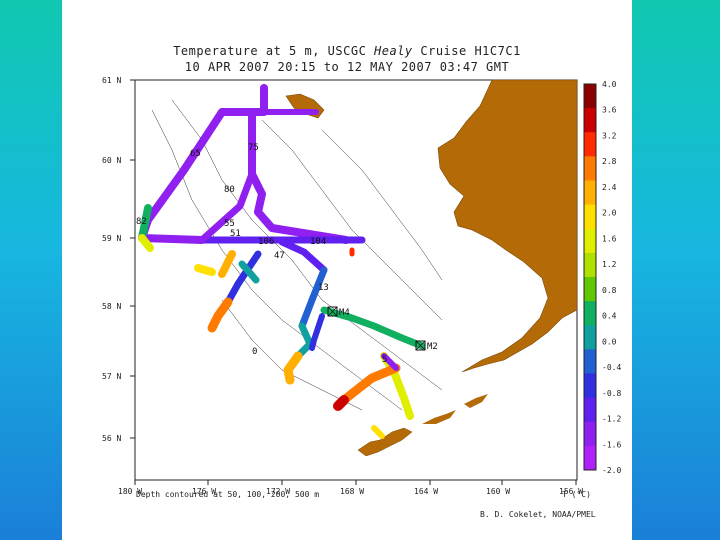 This screenshot has height=540, width=720. What do you see at coordinates (426, 491) in the screenshot?
I see `lon-tick-label: 164 W` at bounding box center [426, 491].